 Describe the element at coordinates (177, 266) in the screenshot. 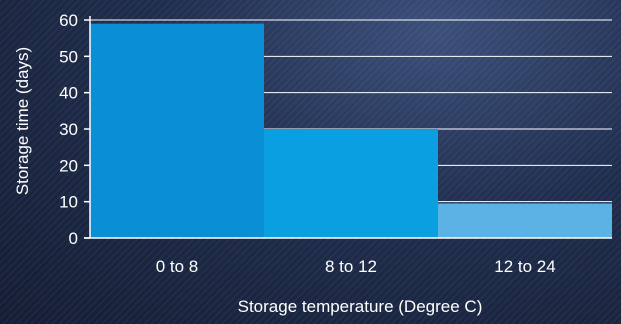

I see `x-tick-label: 0 to 8` at that location.